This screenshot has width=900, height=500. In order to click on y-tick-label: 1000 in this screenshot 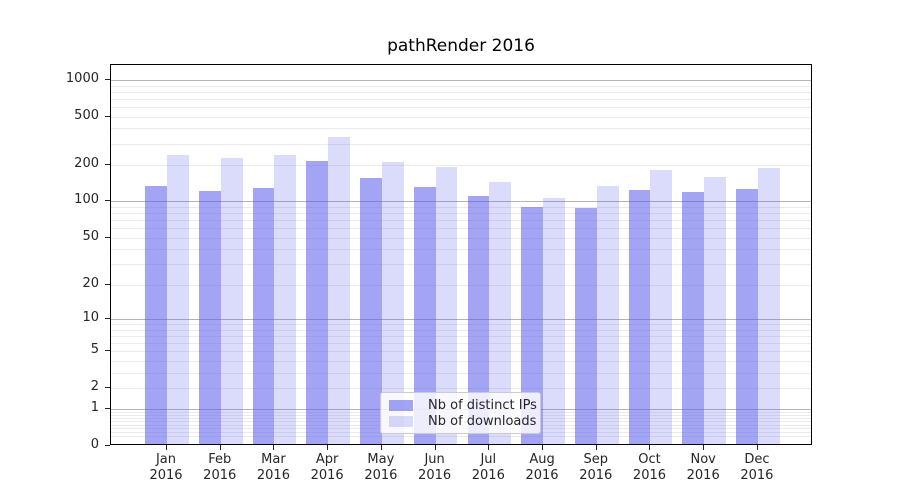, I will do `click(82, 78)`.